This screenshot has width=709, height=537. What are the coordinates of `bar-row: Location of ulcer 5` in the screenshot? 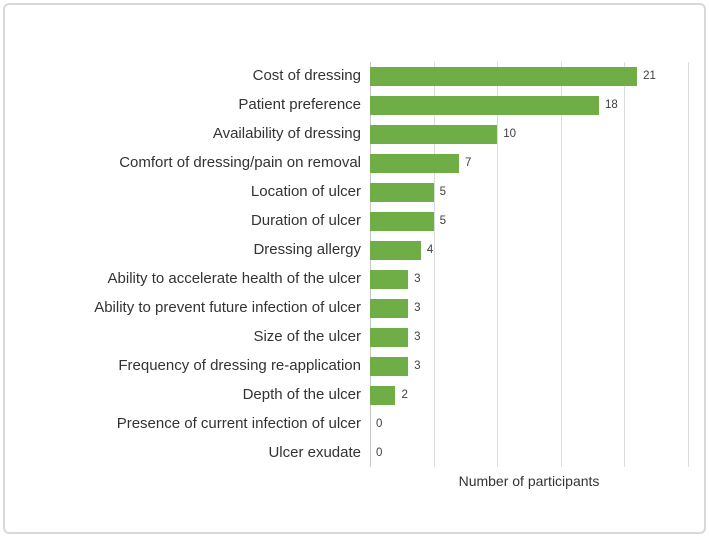 It's located at (354, 192).